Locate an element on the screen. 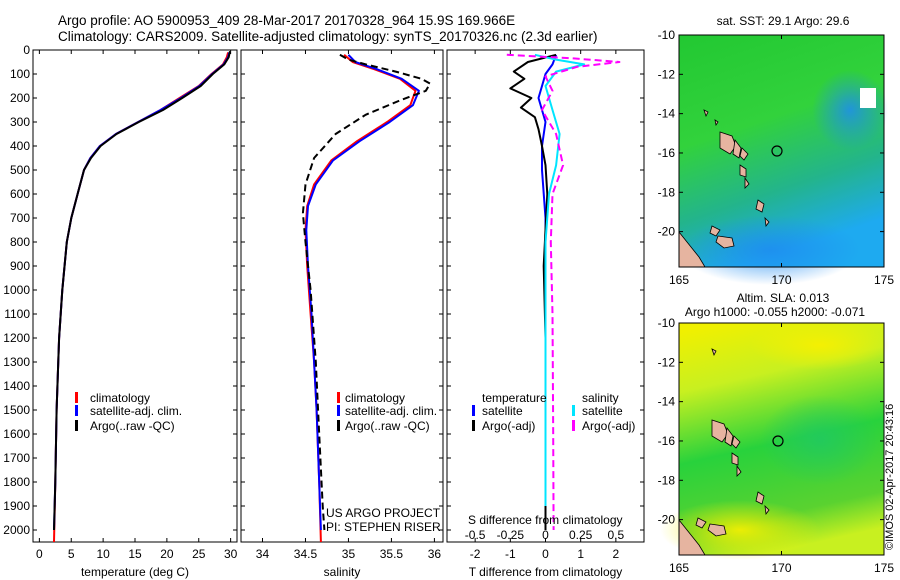 The image size is (900, 580). y-tick-label: 100 is located at coordinates (20, 74).